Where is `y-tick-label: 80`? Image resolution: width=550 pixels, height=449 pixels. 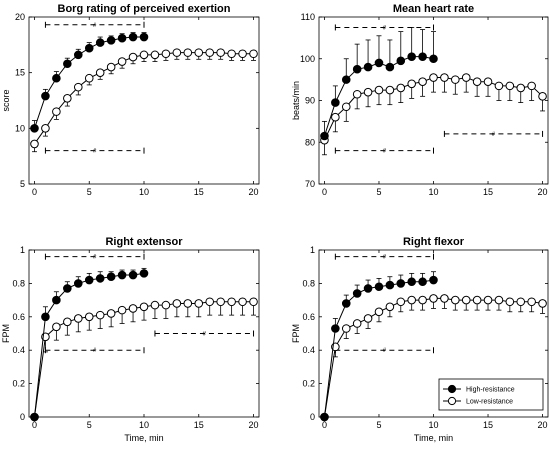
y-tick-label: 80 is located at coordinates (310, 142).